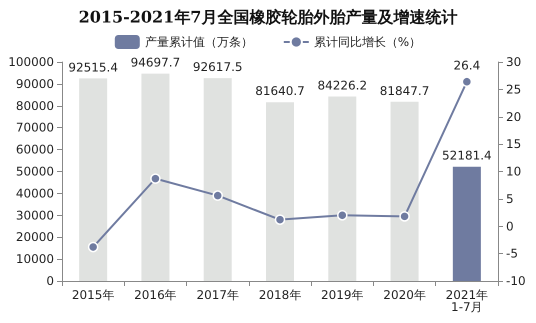  What do you see at coordinates (35, 127) in the screenshot?
I see `y-tick-label: 70000` at bounding box center [35, 127].